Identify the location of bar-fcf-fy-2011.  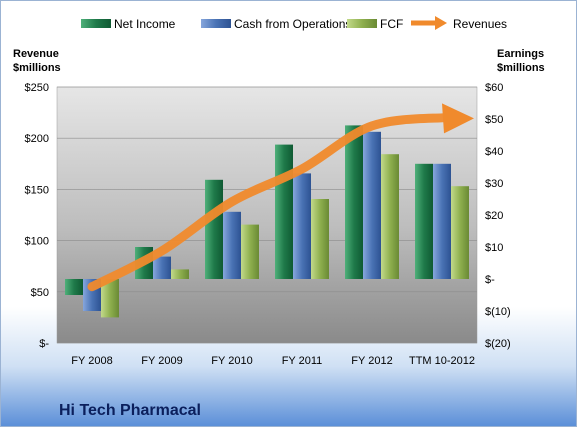
(320, 239).